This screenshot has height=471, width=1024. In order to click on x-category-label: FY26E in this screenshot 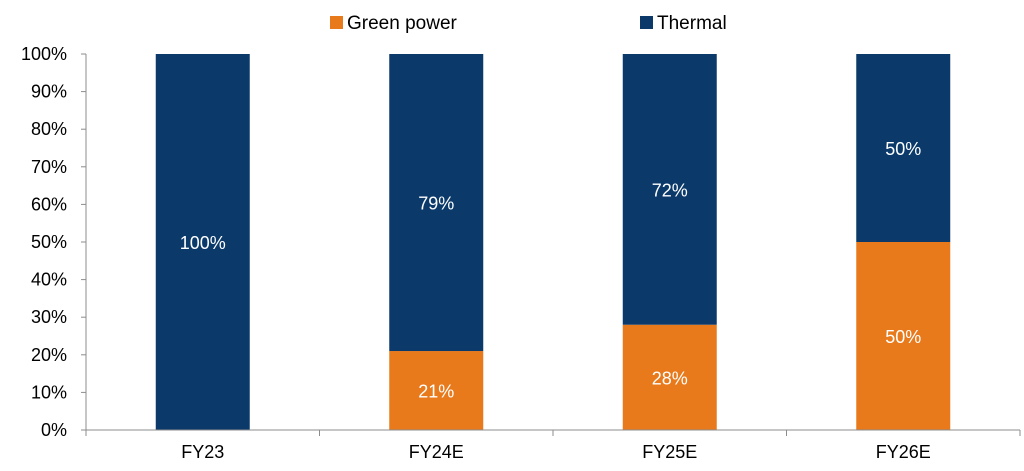, I will do `click(903, 452)`.